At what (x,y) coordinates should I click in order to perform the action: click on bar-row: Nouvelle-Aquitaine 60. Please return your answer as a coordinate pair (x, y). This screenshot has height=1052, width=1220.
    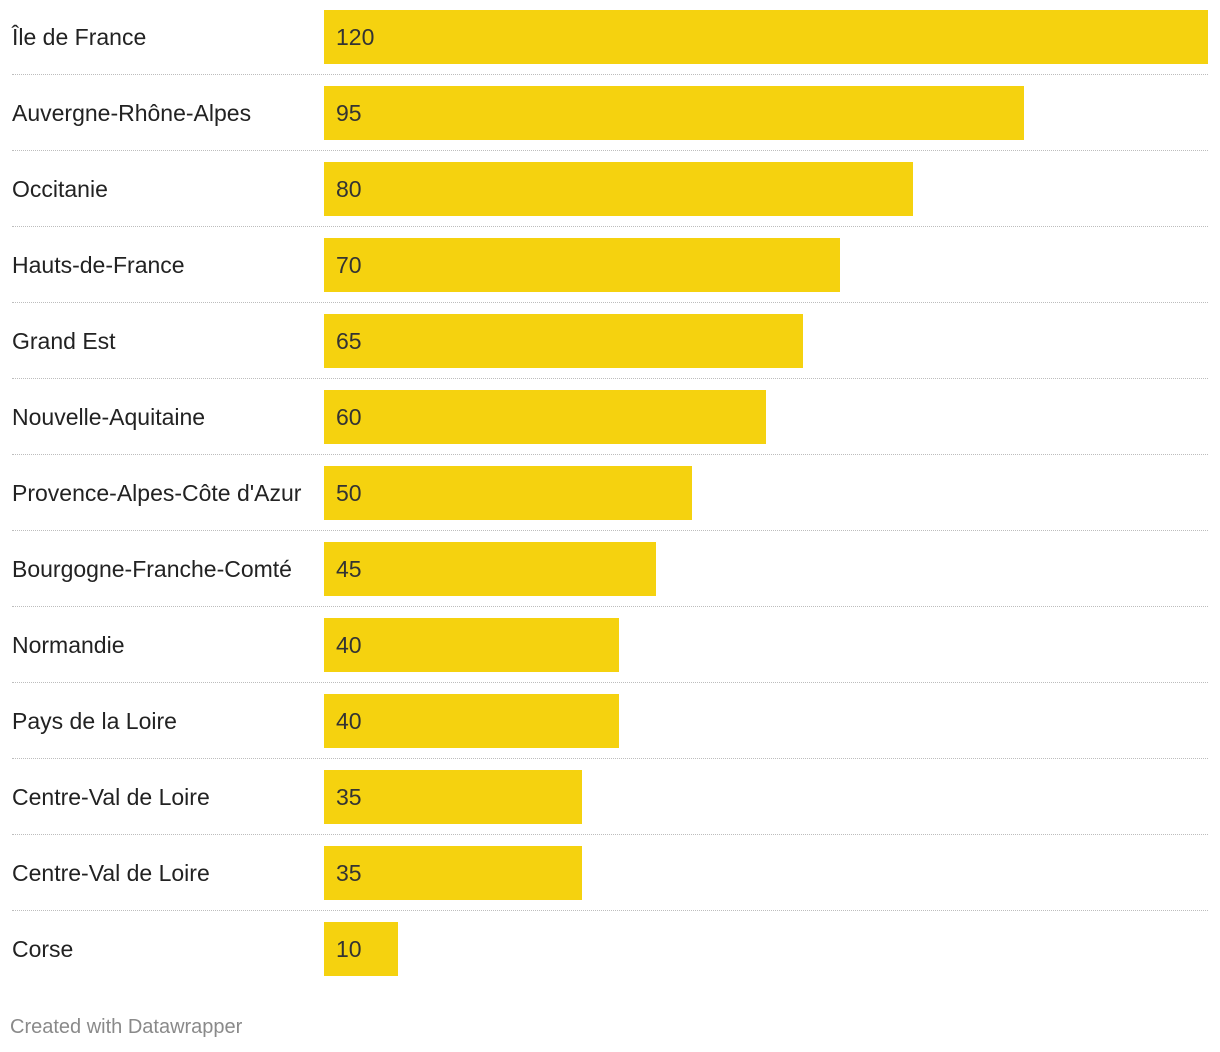
    Looking at the image, I should click on (610, 428).